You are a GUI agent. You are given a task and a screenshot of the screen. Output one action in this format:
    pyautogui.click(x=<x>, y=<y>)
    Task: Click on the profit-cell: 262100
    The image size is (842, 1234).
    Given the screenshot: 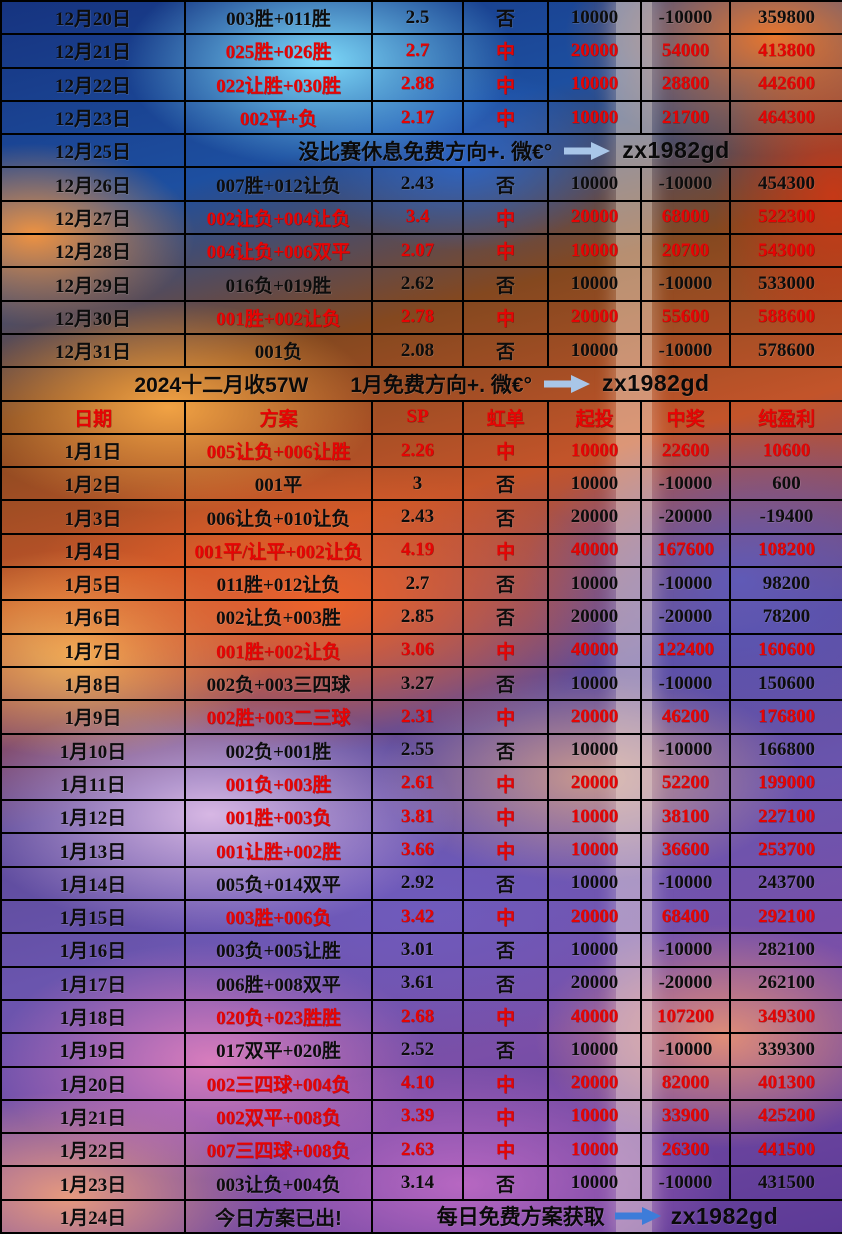 What is the action you would take?
    pyautogui.click(x=786, y=983)
    